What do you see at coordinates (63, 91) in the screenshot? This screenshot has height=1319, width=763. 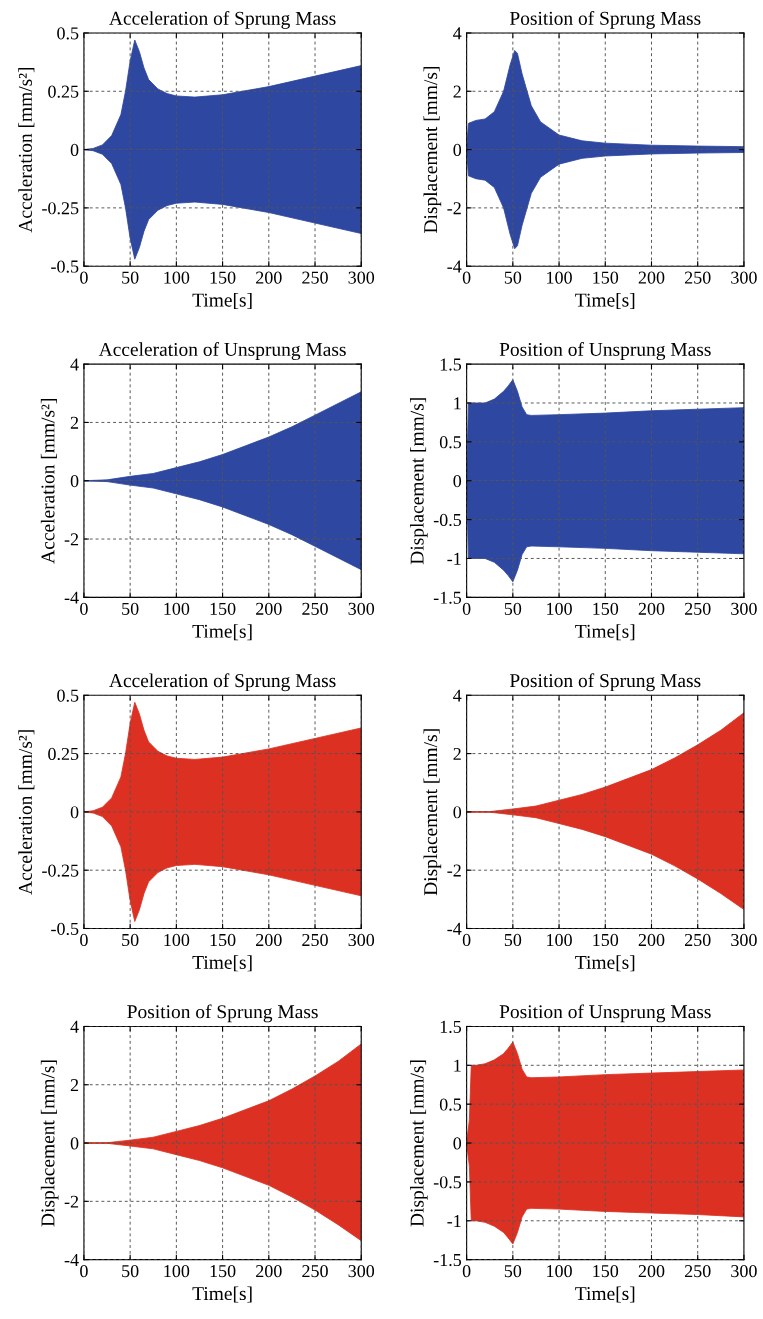 I see `y-tick-label: 0.25` at bounding box center [63, 91].